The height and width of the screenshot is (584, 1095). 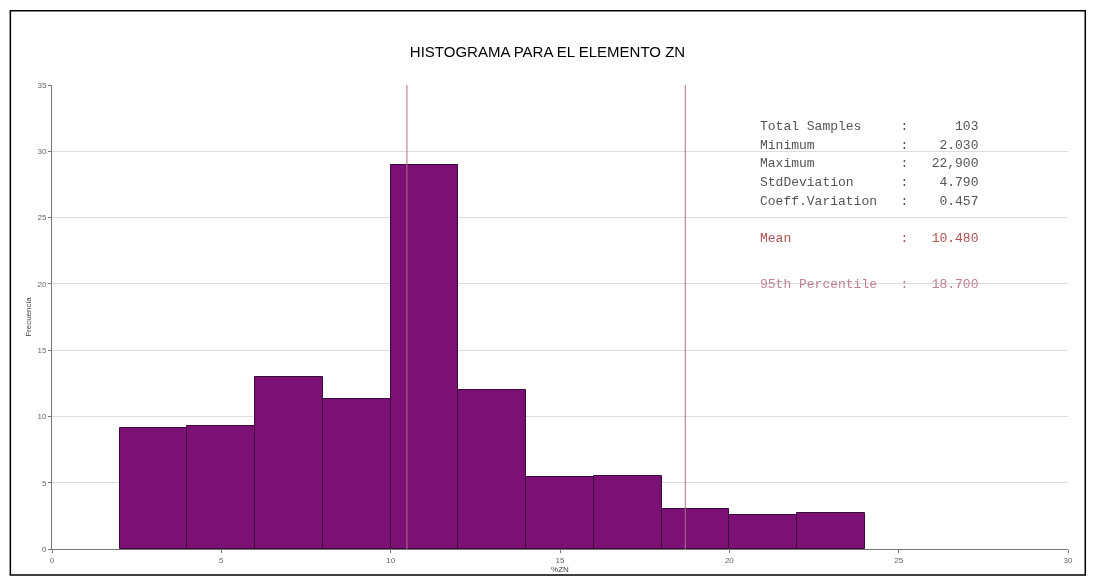 What do you see at coordinates (42, 85) in the screenshot?
I see `y-tick-label: 35` at bounding box center [42, 85].